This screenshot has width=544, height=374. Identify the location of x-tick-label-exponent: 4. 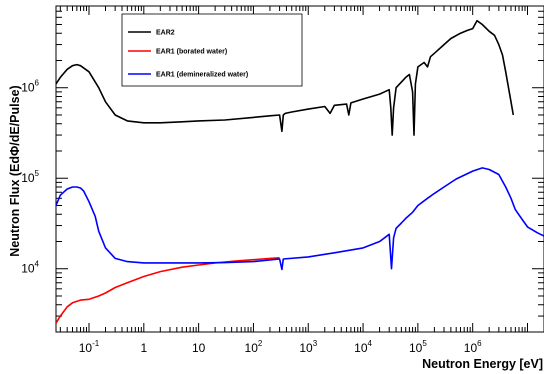
(370, 343).